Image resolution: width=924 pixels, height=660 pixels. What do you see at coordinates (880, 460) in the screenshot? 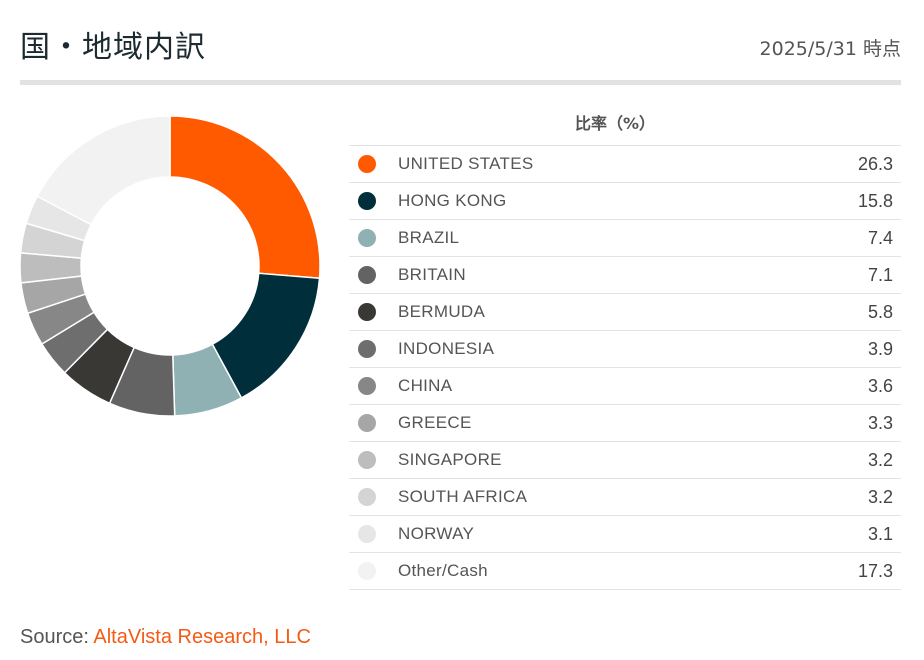
I see `legend-value-singapore: 3.2` at bounding box center [880, 460].